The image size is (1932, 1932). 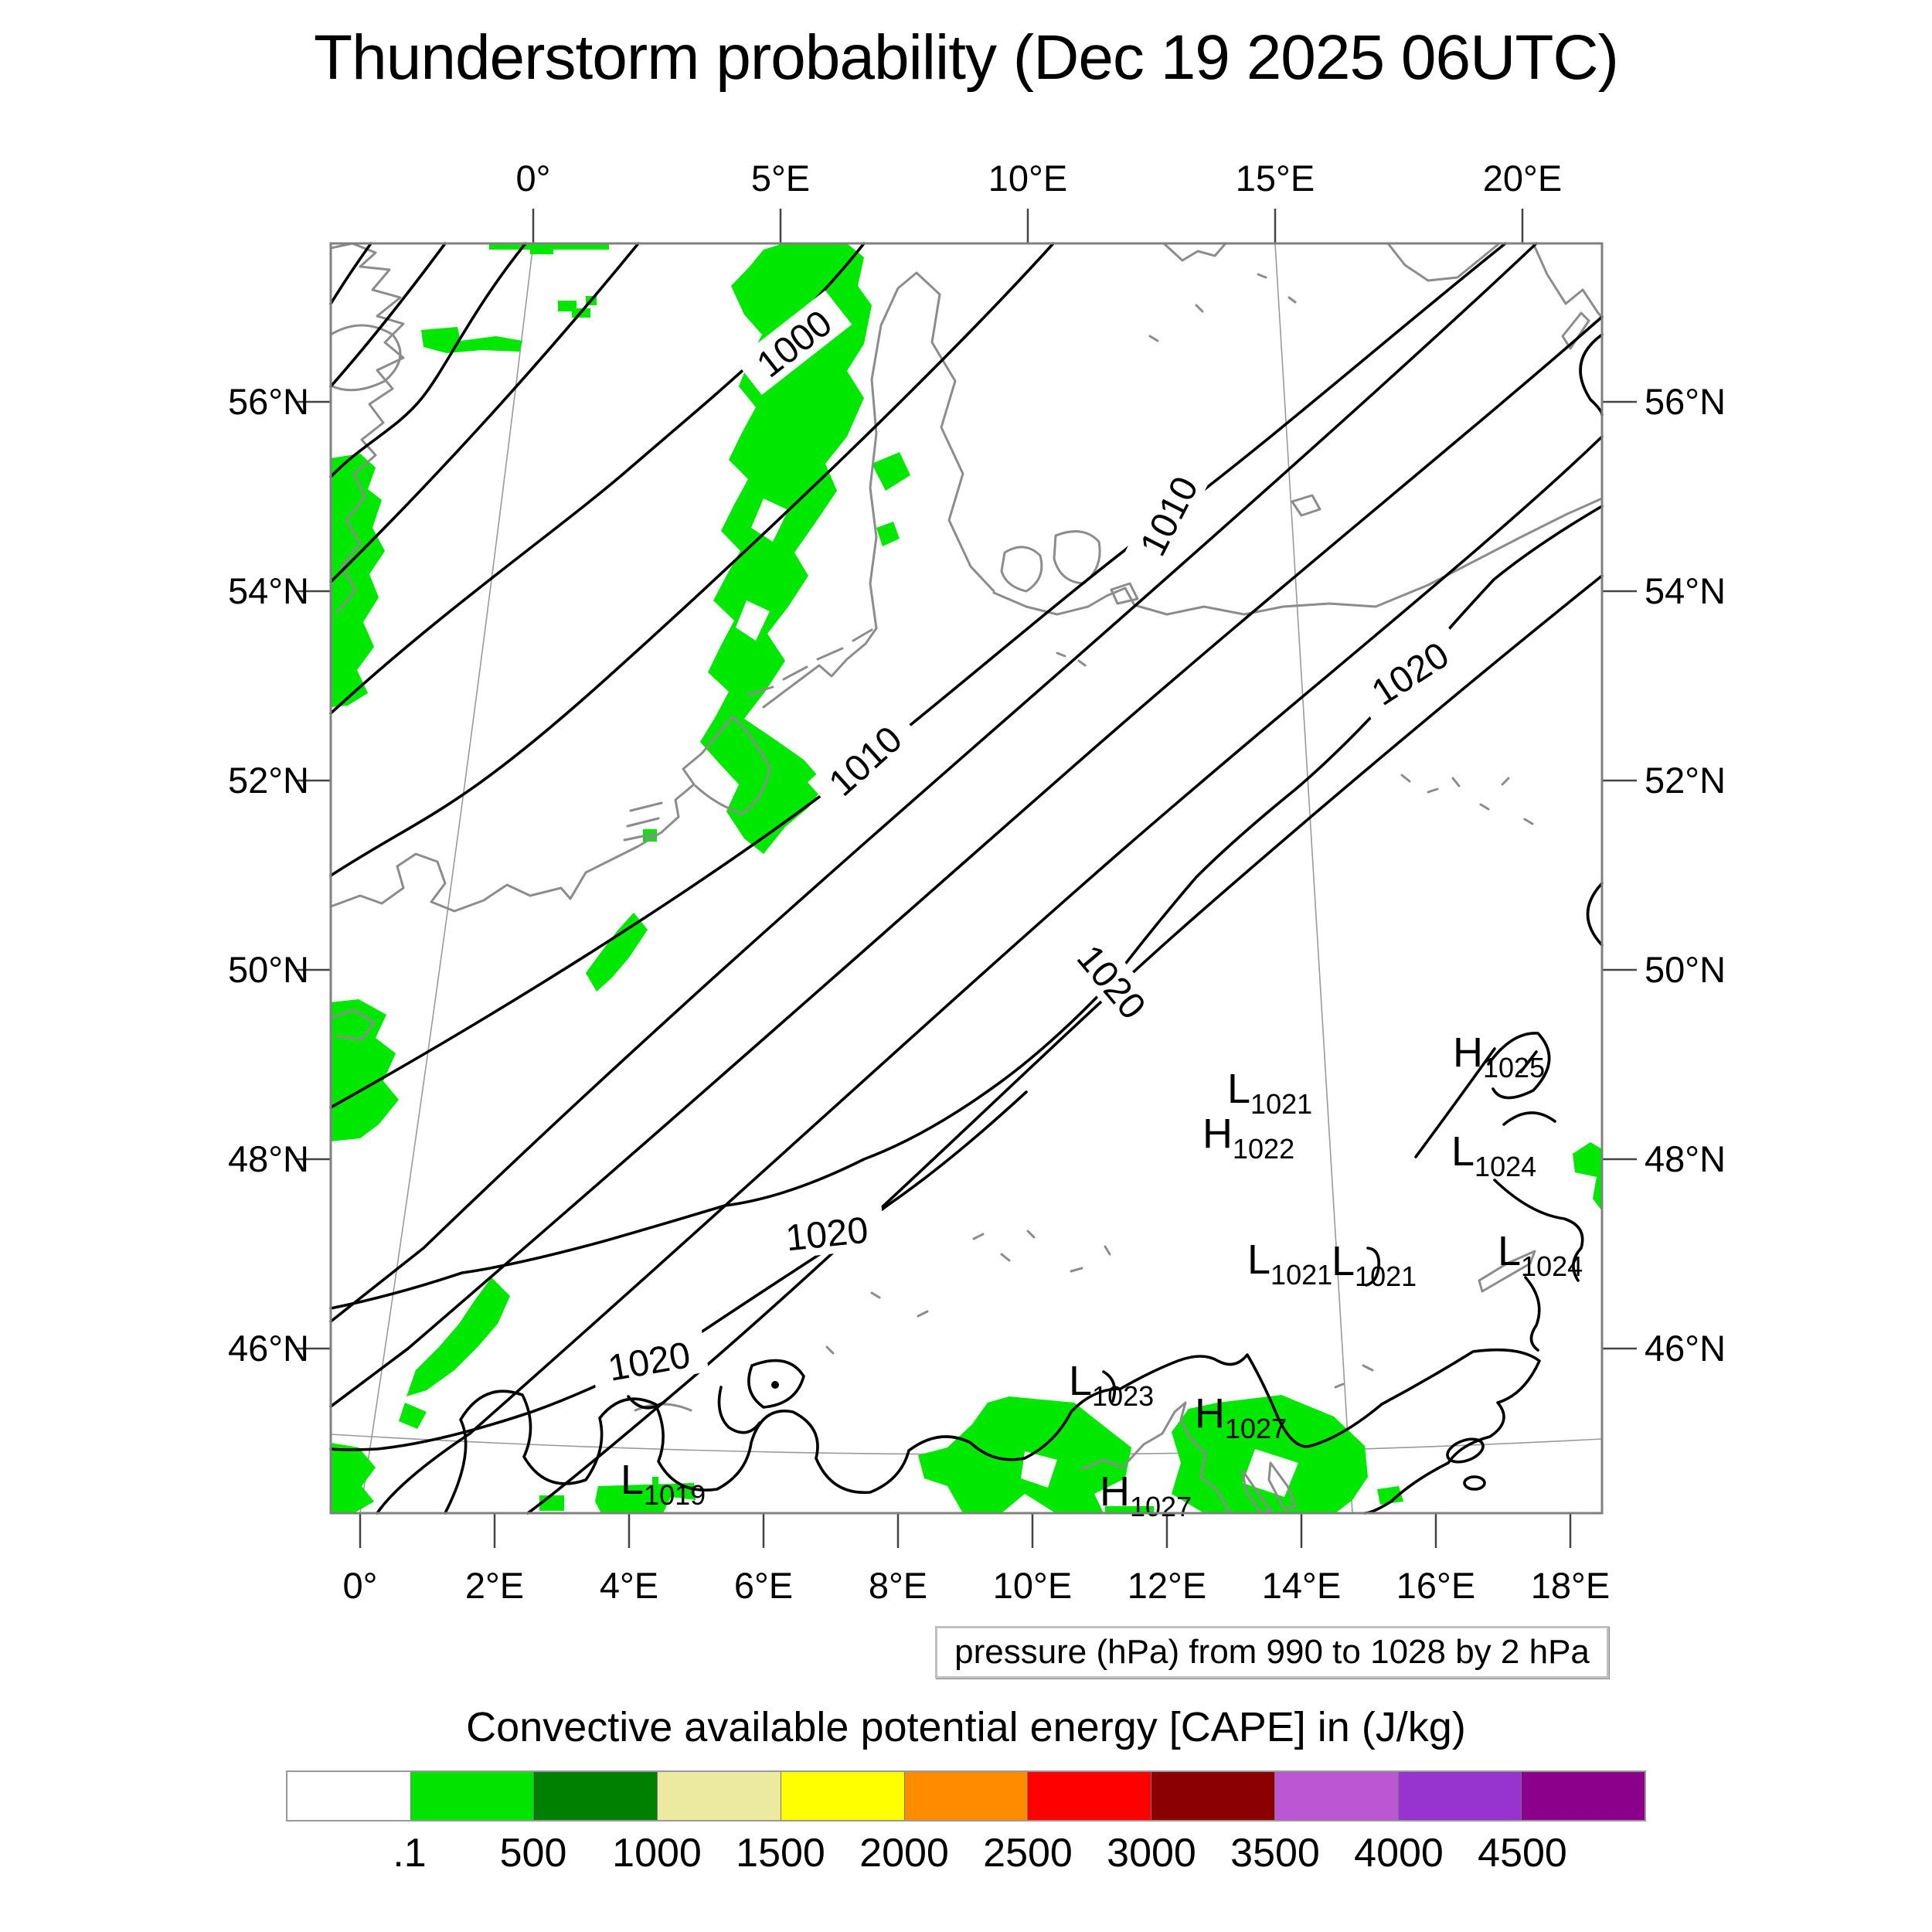 I want to click on axis-label-bottom-6: 12°E, so click(x=1167, y=1586).